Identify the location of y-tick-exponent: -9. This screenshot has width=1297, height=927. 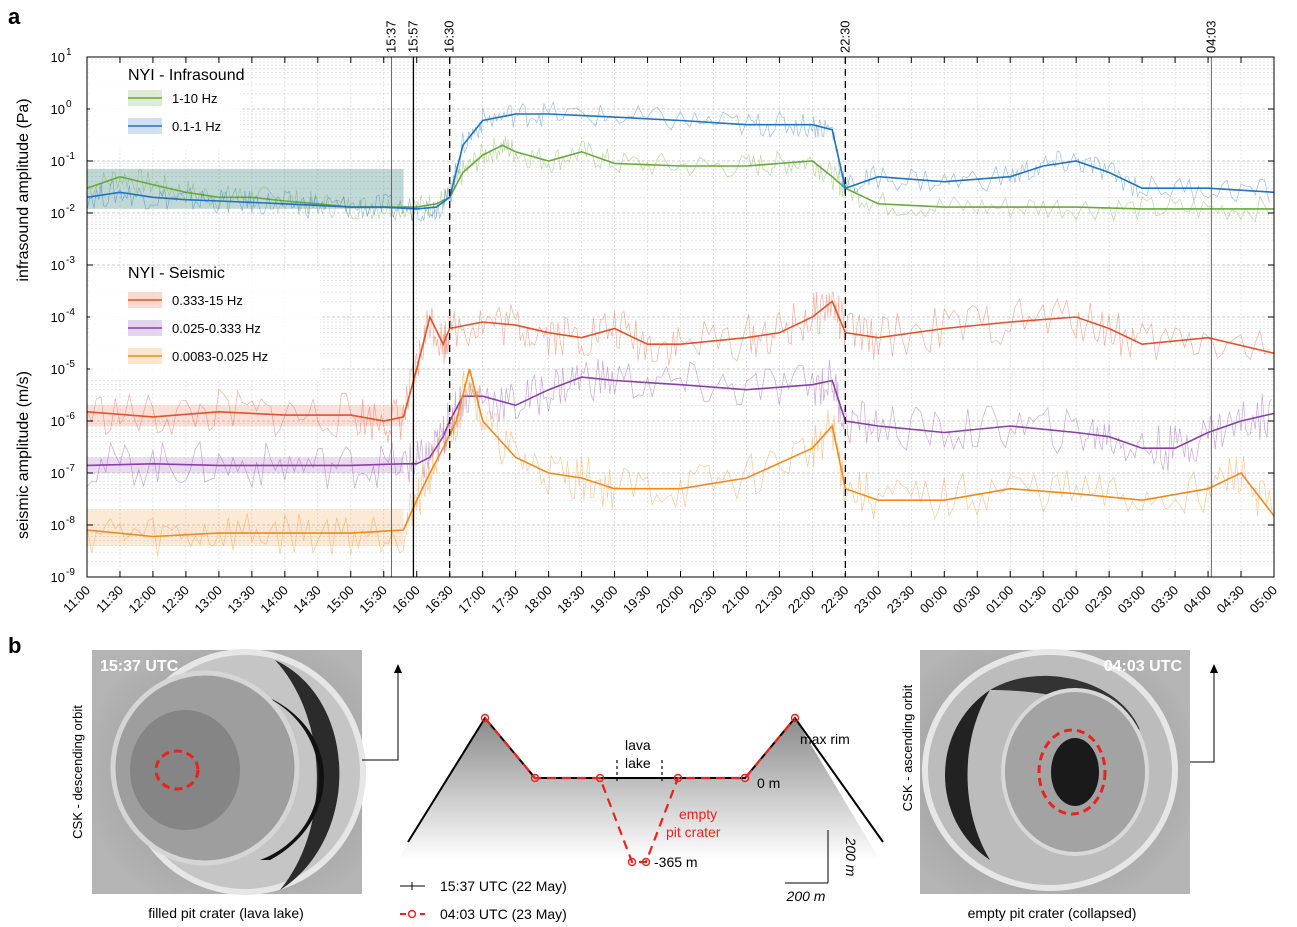
(70, 572).